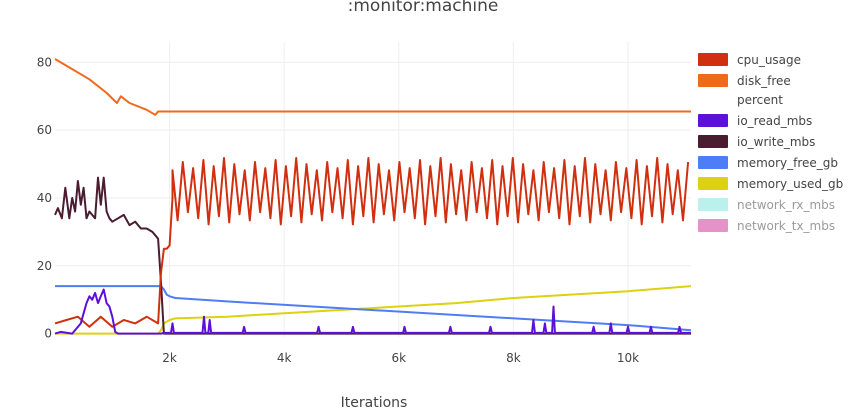 Image resolution: width=848 pixels, height=417 pixels. What do you see at coordinates (44, 266) in the screenshot?
I see `y-tick-label: 20` at bounding box center [44, 266].